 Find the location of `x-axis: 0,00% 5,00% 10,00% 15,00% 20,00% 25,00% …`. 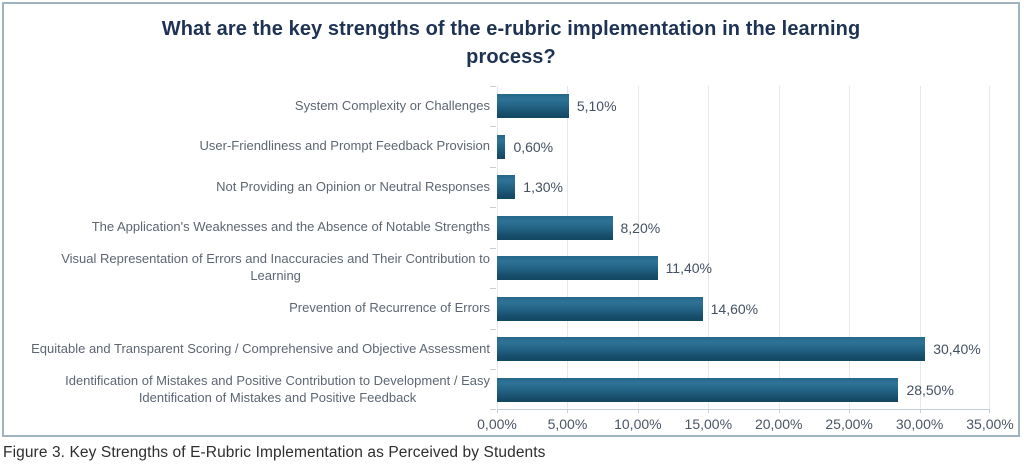

x-axis: 0,00% 5,00% 10,00% 15,00% 20,00% 25,00% … is located at coordinates (745, 426).